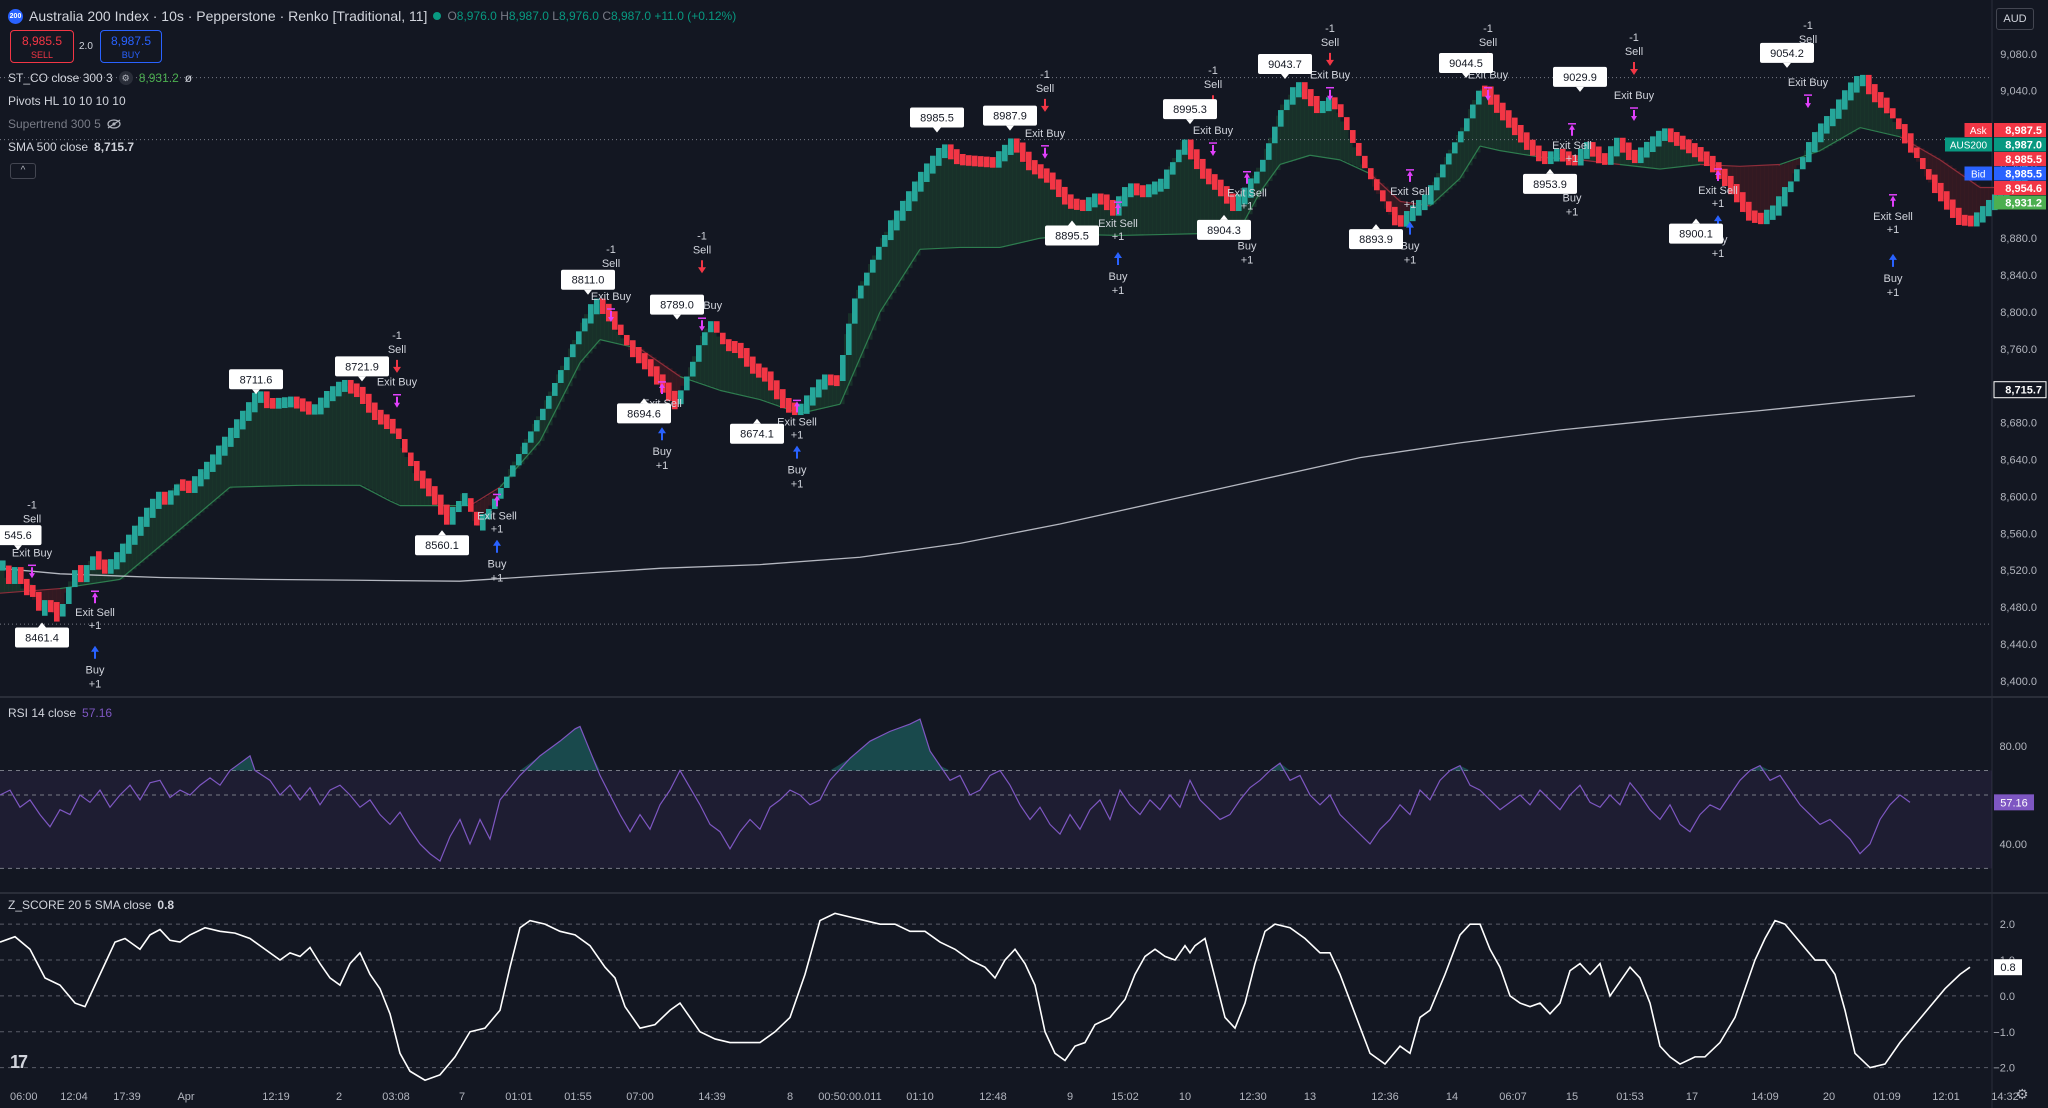 The height and width of the screenshot is (1108, 2048). Describe the element at coordinates (24, 1097) in the screenshot. I see `time-tick-label: 06:00` at that location.